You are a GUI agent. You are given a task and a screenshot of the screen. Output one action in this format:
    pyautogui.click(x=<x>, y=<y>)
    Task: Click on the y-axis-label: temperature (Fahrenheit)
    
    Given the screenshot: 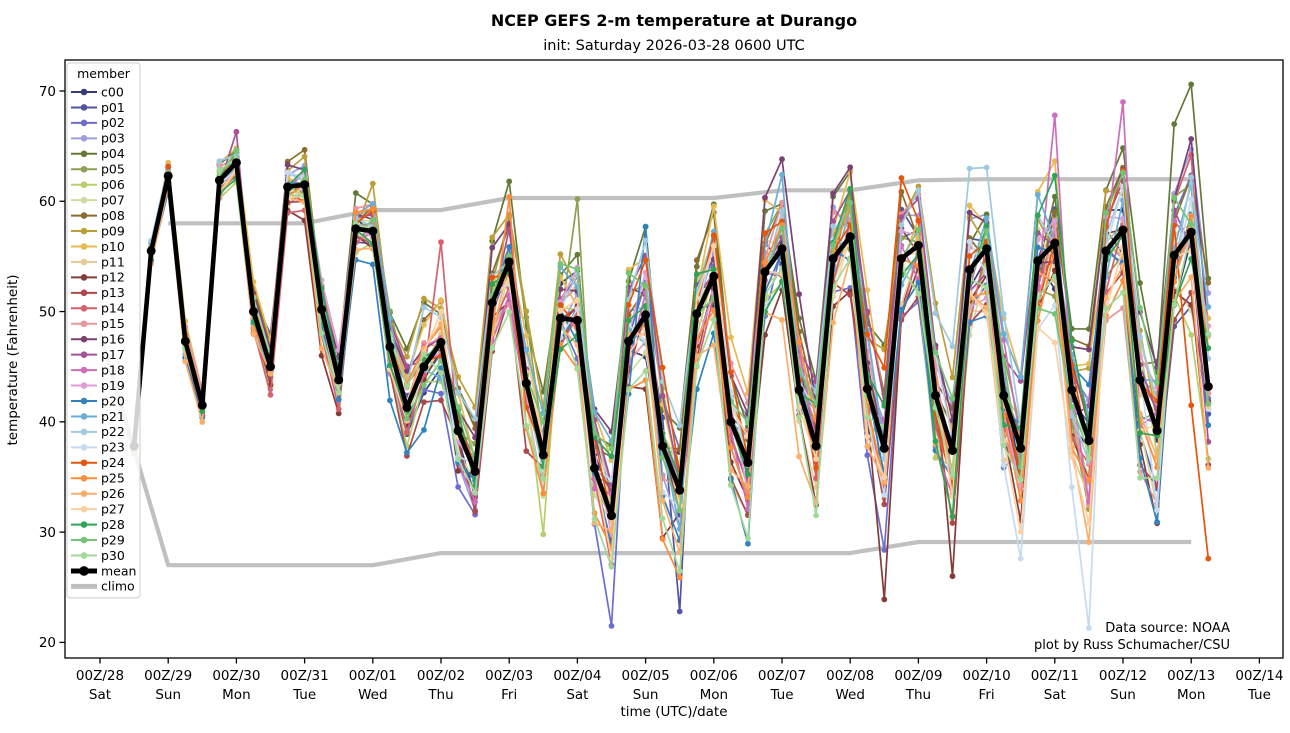 What is the action you would take?
    pyautogui.click(x=13, y=359)
    